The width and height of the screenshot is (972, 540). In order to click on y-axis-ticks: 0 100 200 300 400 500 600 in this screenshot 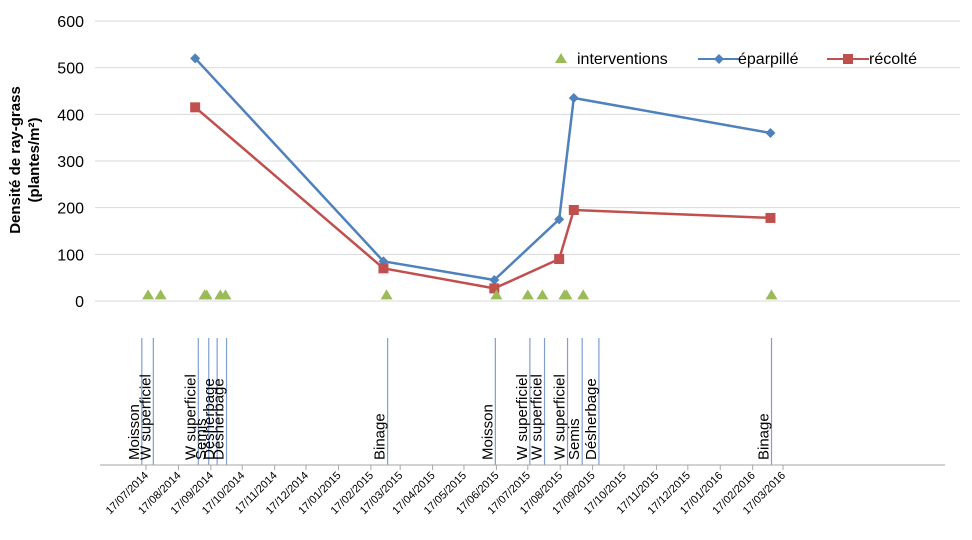, I will do `click(70, 162)`.